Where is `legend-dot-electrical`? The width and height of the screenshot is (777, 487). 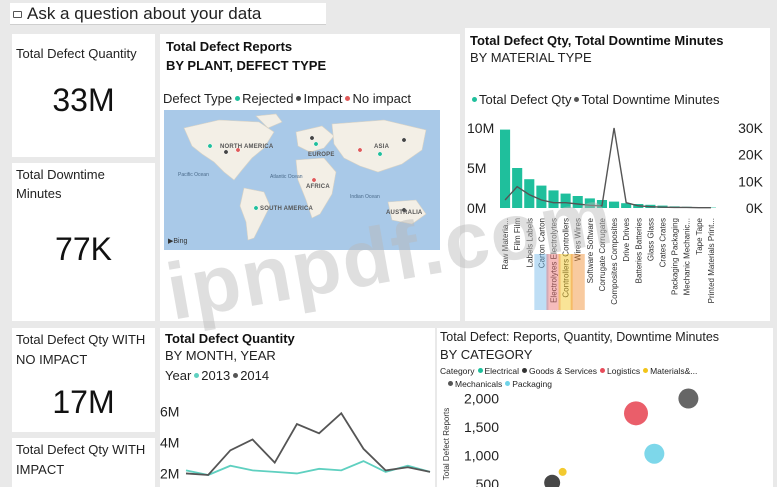
legend-dot-electrical is located at coordinates (480, 371).